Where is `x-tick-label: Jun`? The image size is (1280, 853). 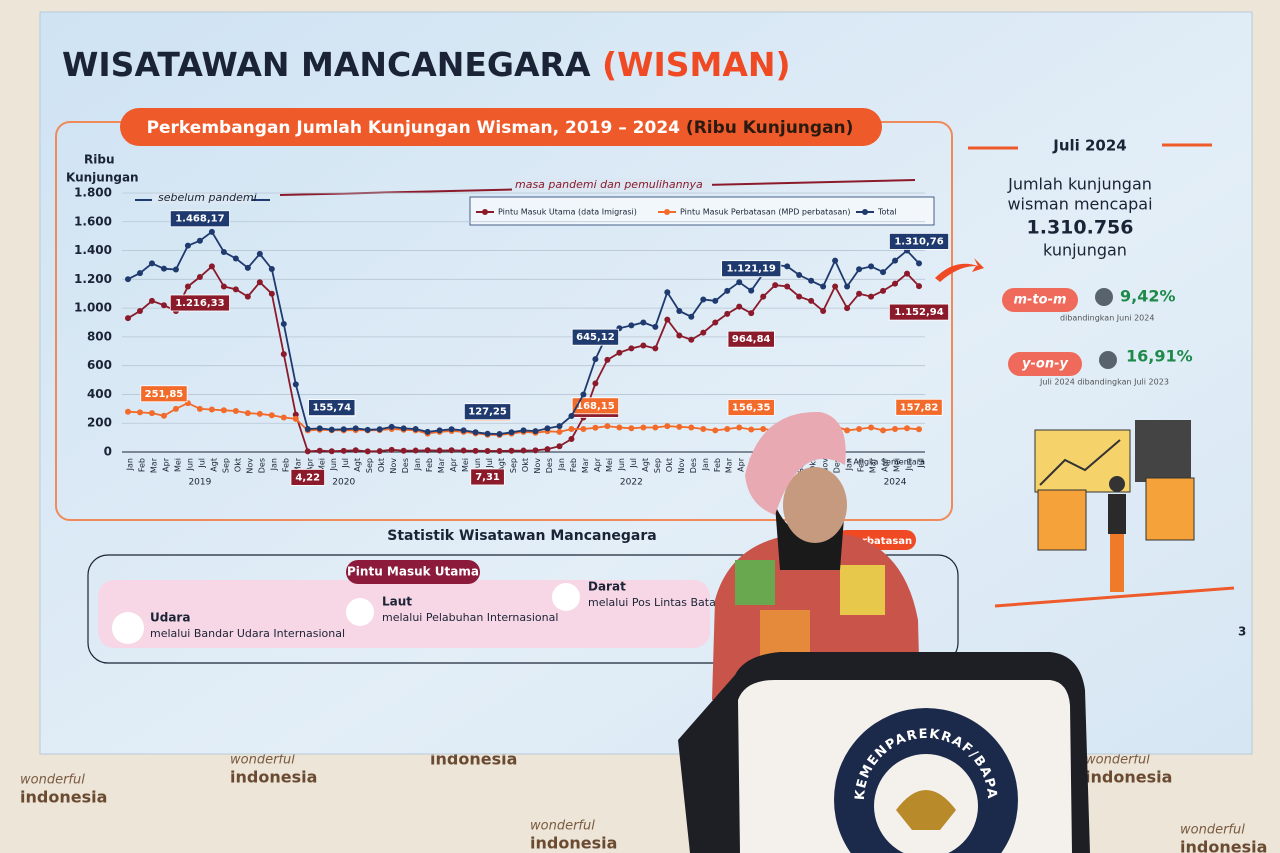 x-tick-label: Jun is located at coordinates (333, 465).